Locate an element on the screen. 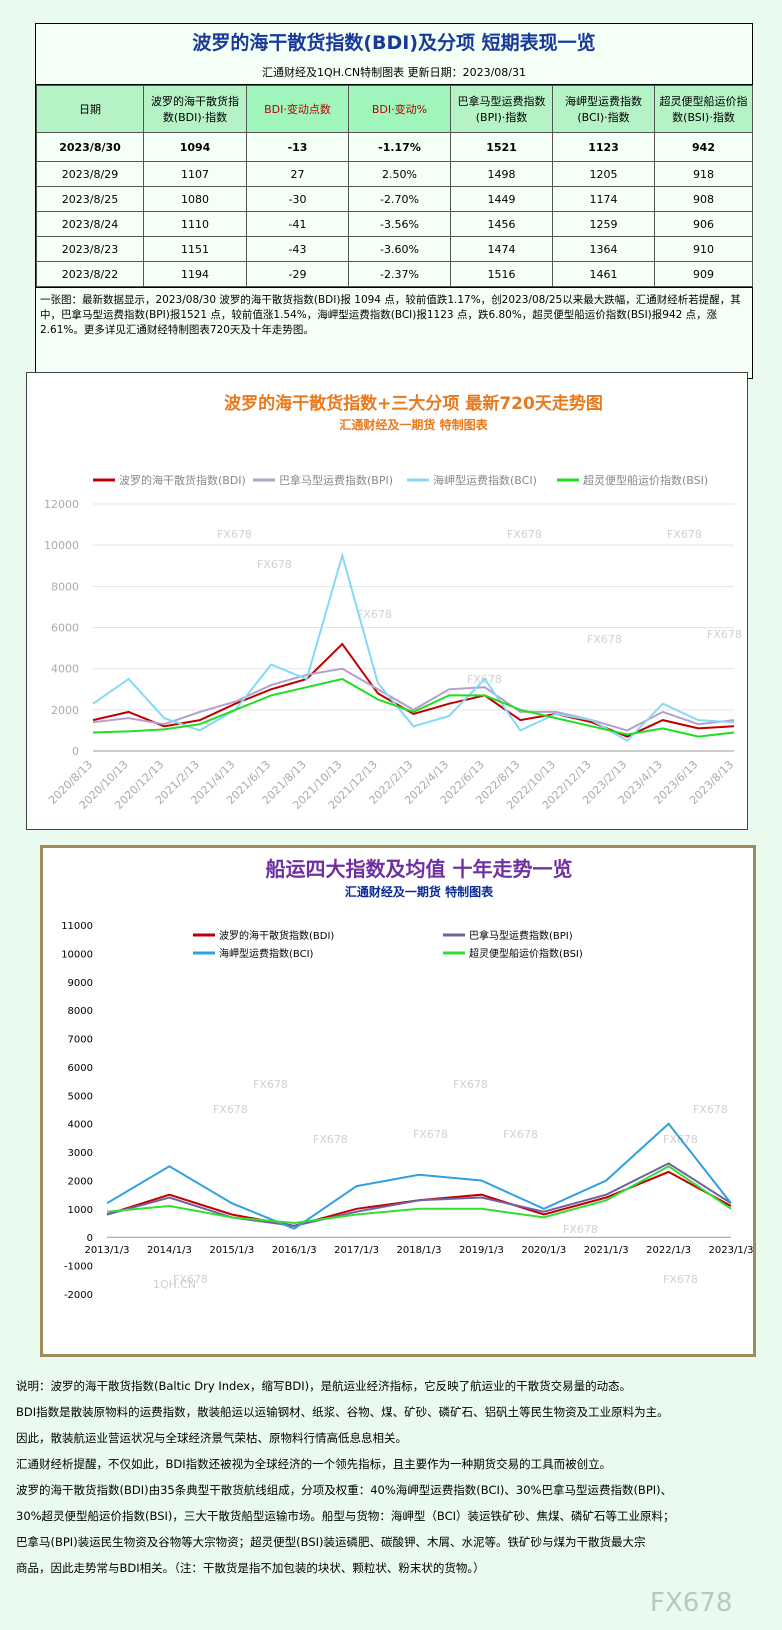 Image resolution: width=782 pixels, height=1630 pixels. x-tick-label: 2020/1/3 is located at coordinates (543, 1250).